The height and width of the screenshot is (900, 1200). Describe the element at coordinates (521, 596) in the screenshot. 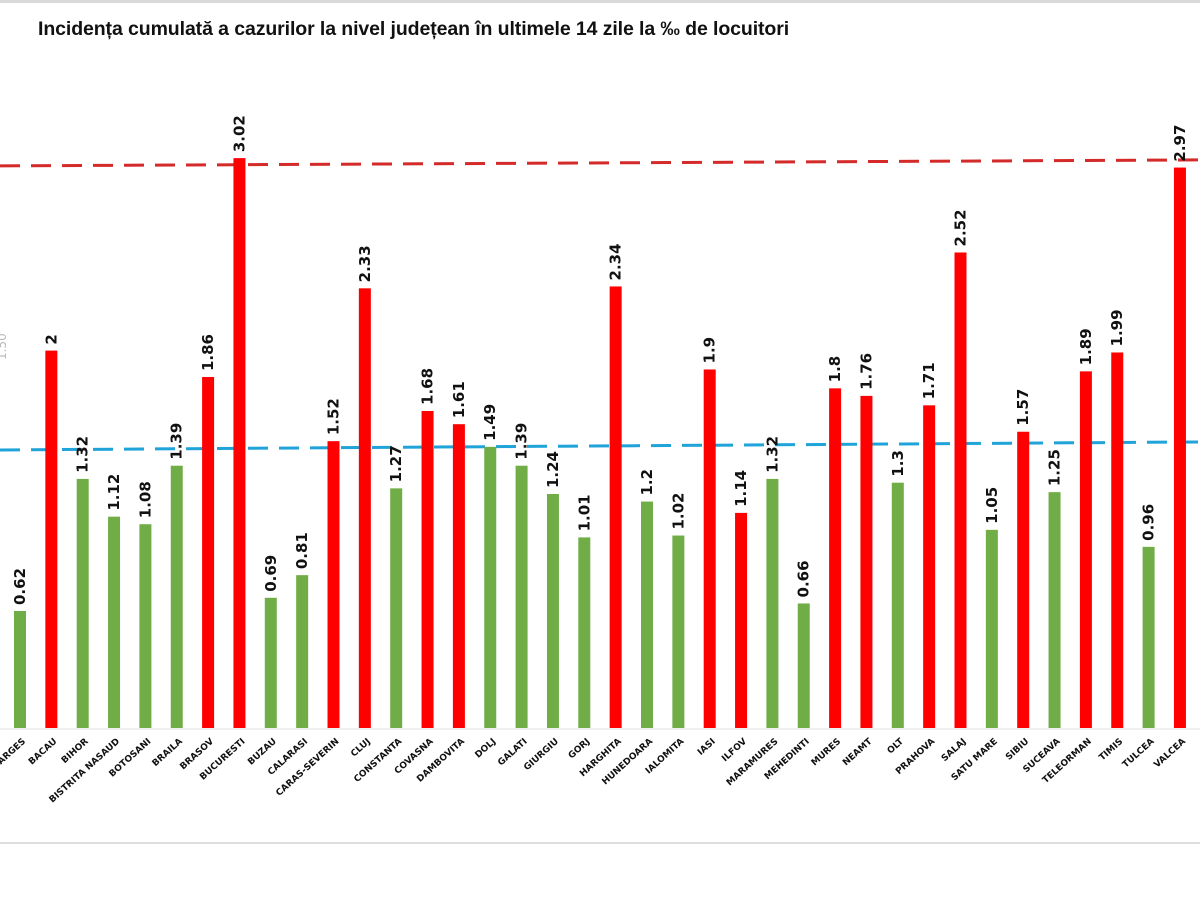

I see `bar-galati` at that location.